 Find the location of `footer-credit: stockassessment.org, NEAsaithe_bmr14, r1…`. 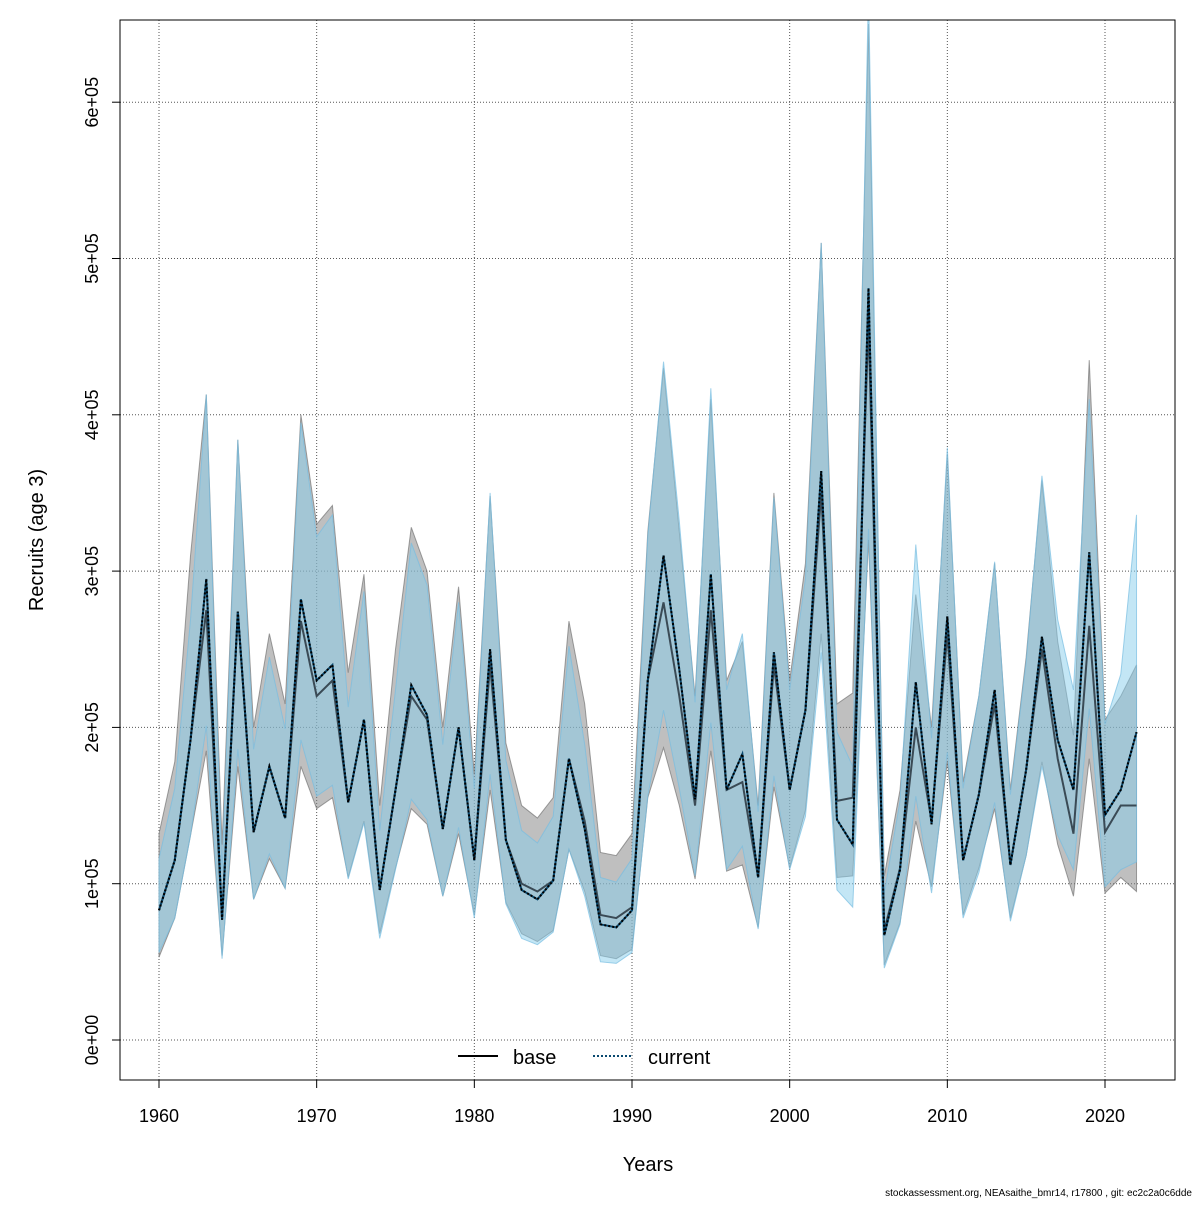

footer-credit: stockassessment.org, NEAsaithe_bmr14, r1… is located at coordinates (1038, 1193).